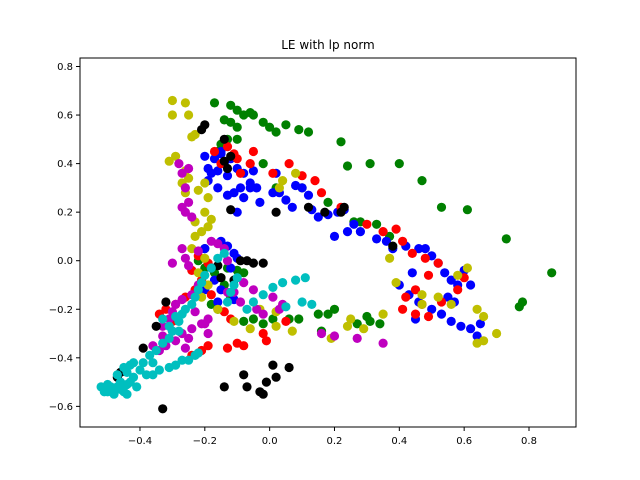  Describe the element at coordinates (65, 164) in the screenshot. I see `y-tick-label: 0.4` at that location.